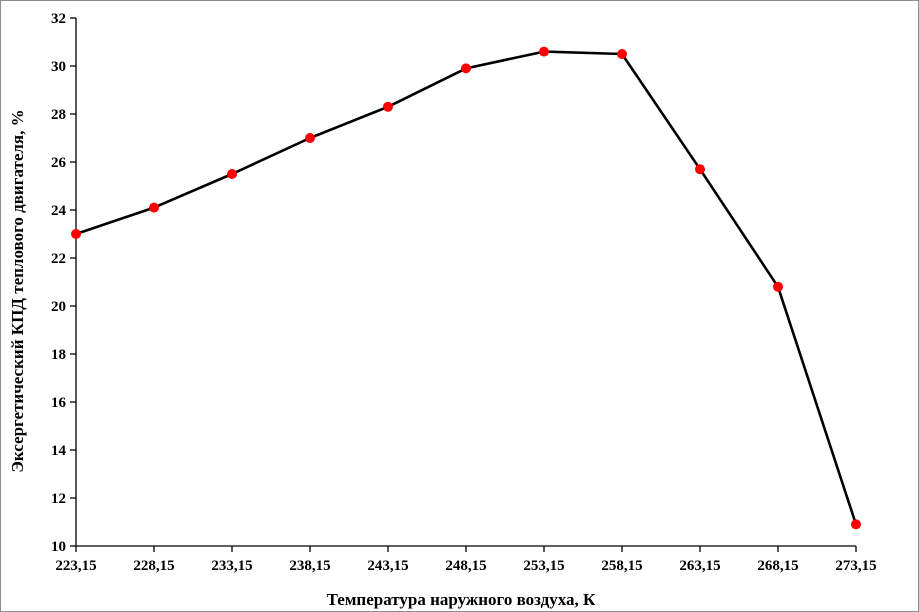 The height and width of the screenshot is (612, 919). Describe the element at coordinates (58, 19) in the screenshot. I see `y-tick-label: 32` at that location.